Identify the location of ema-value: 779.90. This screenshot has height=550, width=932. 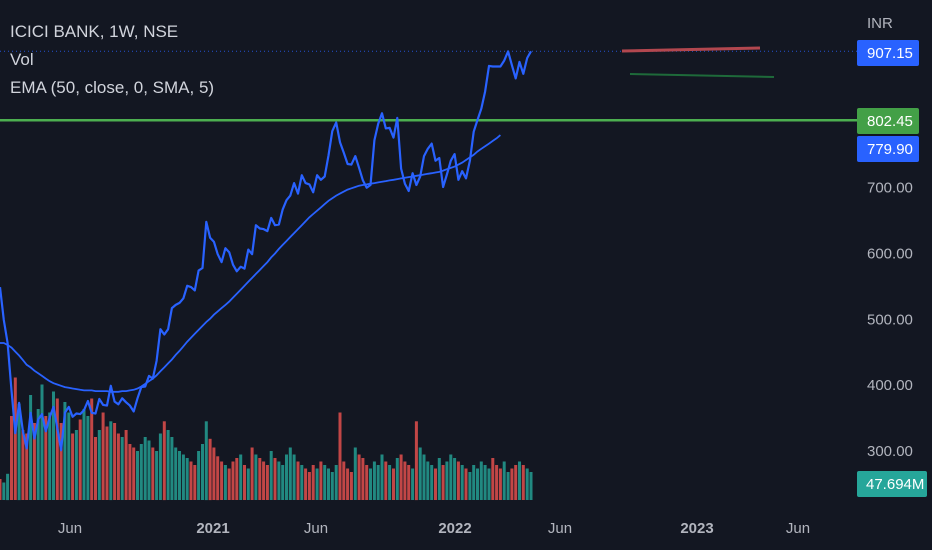
(890, 149).